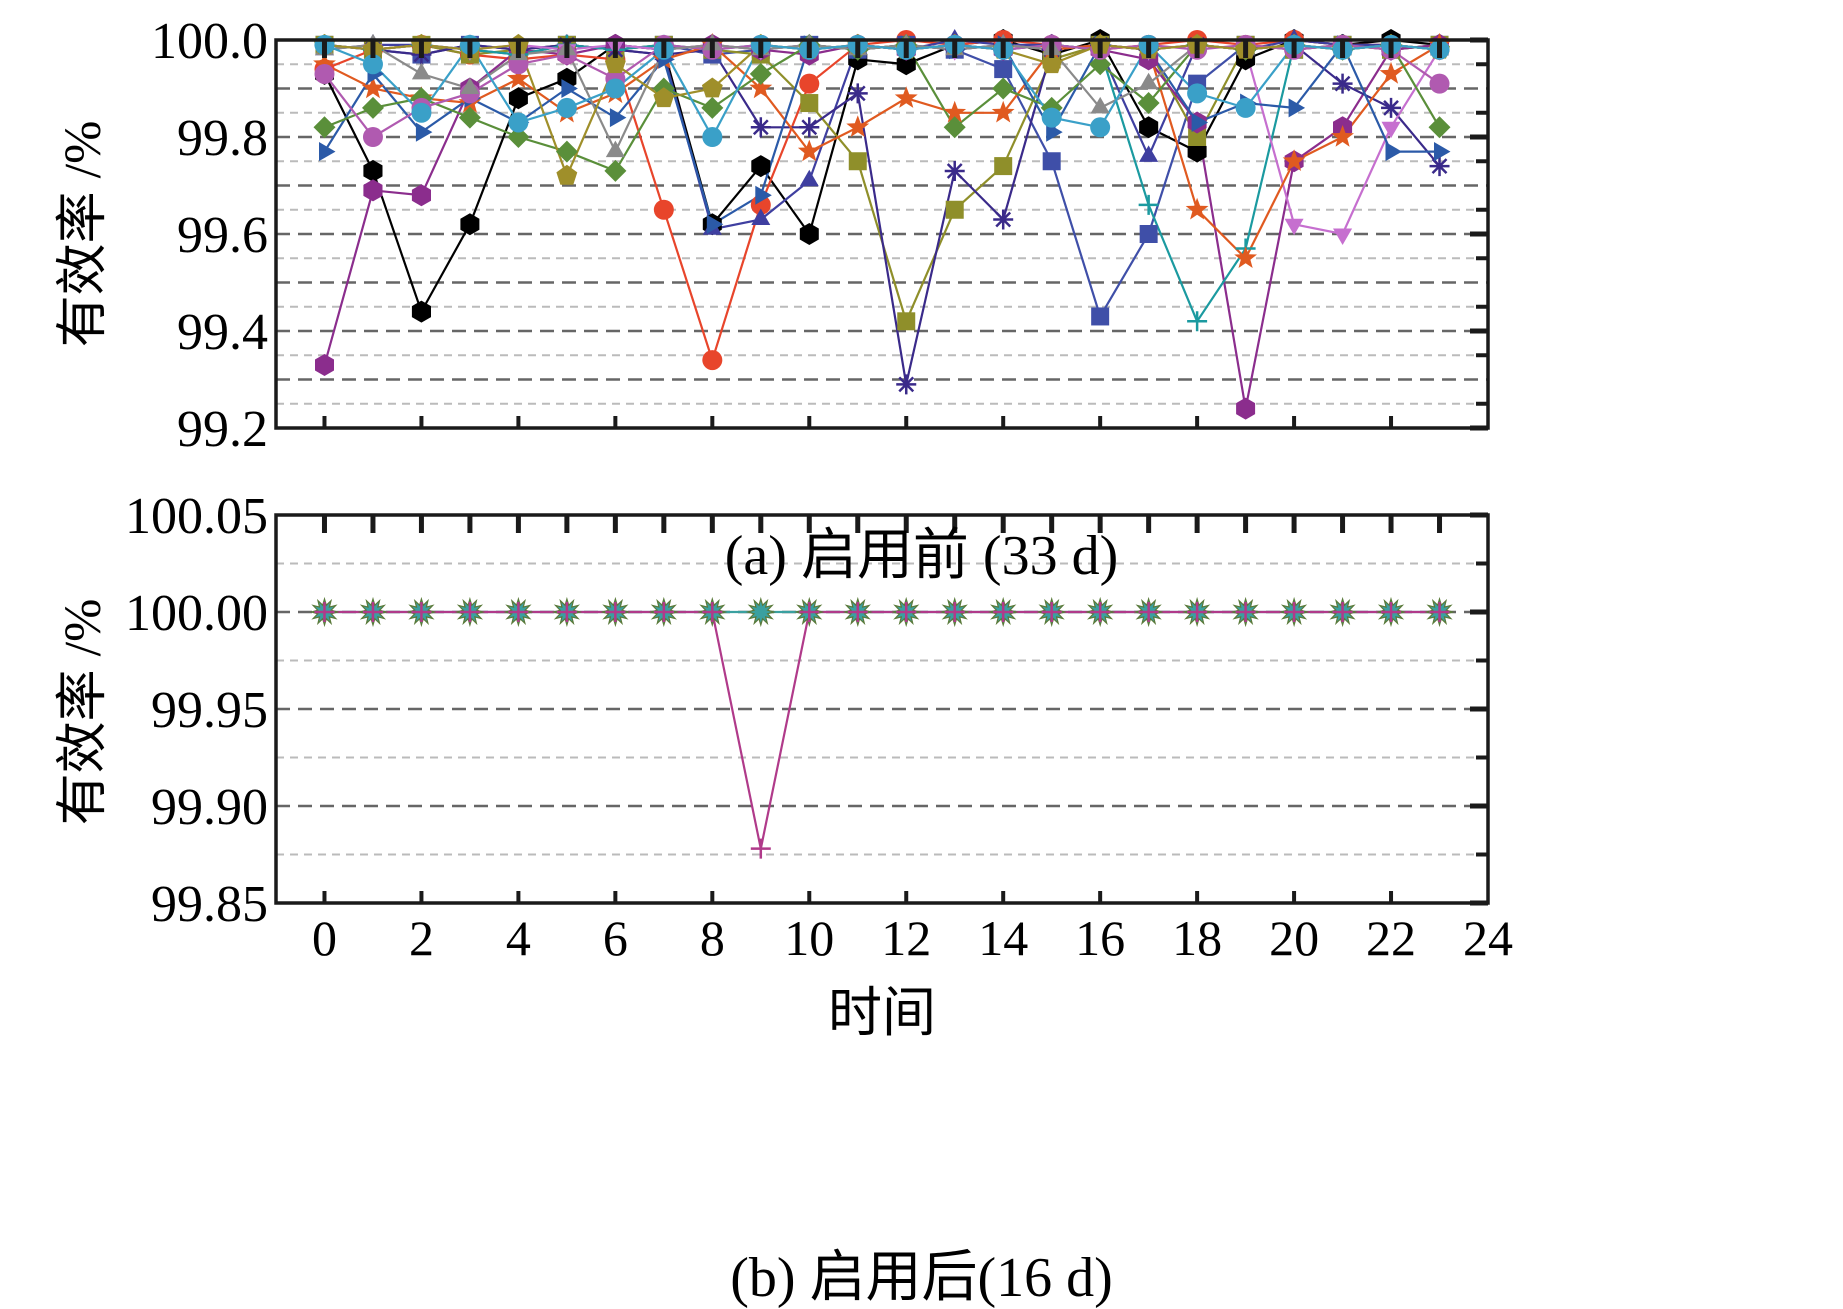 This screenshot has height=1309, width=1843. What do you see at coordinates (222, 235) in the screenshot?
I see `panel-a-ytick-label: 99.6` at bounding box center [222, 235].